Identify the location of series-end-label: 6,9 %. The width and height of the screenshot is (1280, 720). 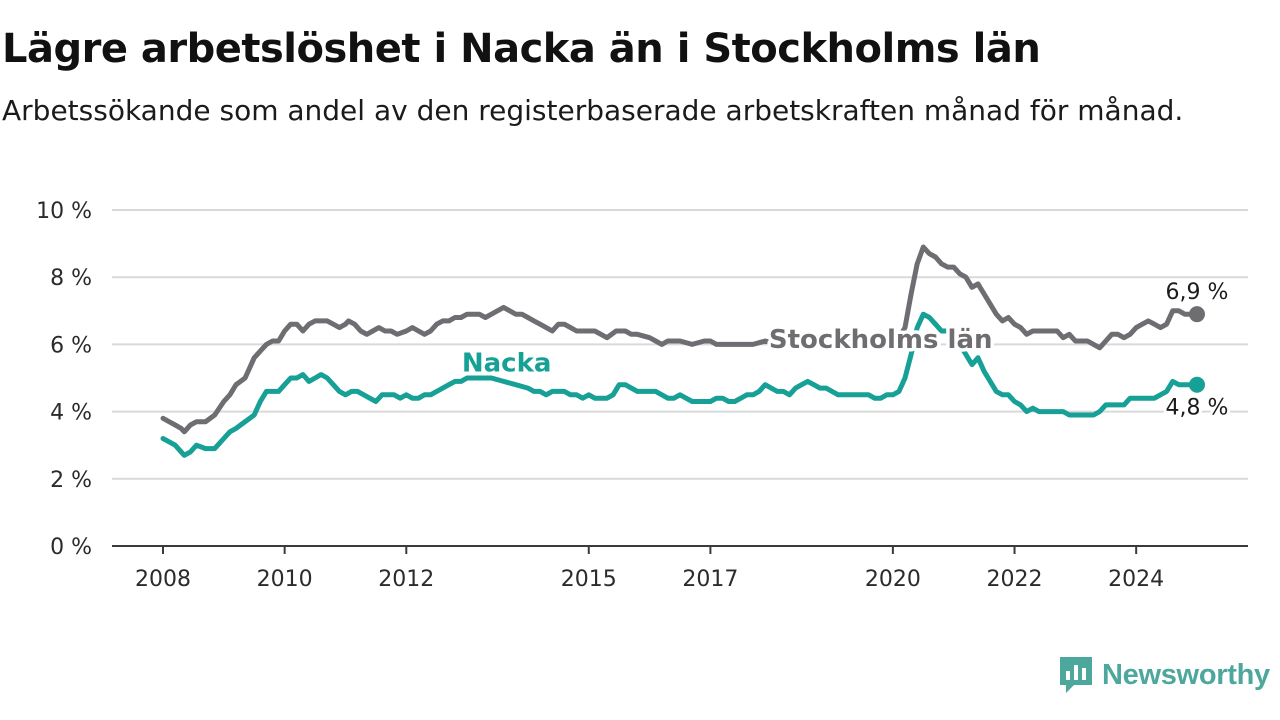
(1197, 292).